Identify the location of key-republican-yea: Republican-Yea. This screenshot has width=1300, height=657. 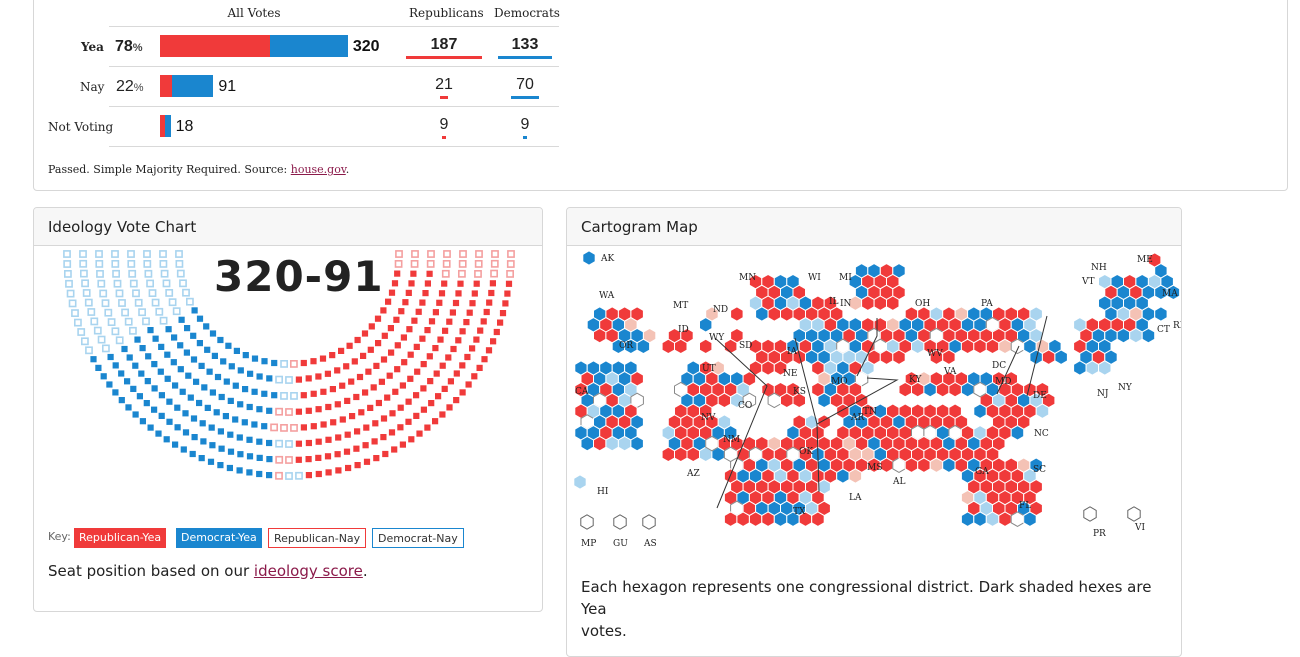
(120, 538).